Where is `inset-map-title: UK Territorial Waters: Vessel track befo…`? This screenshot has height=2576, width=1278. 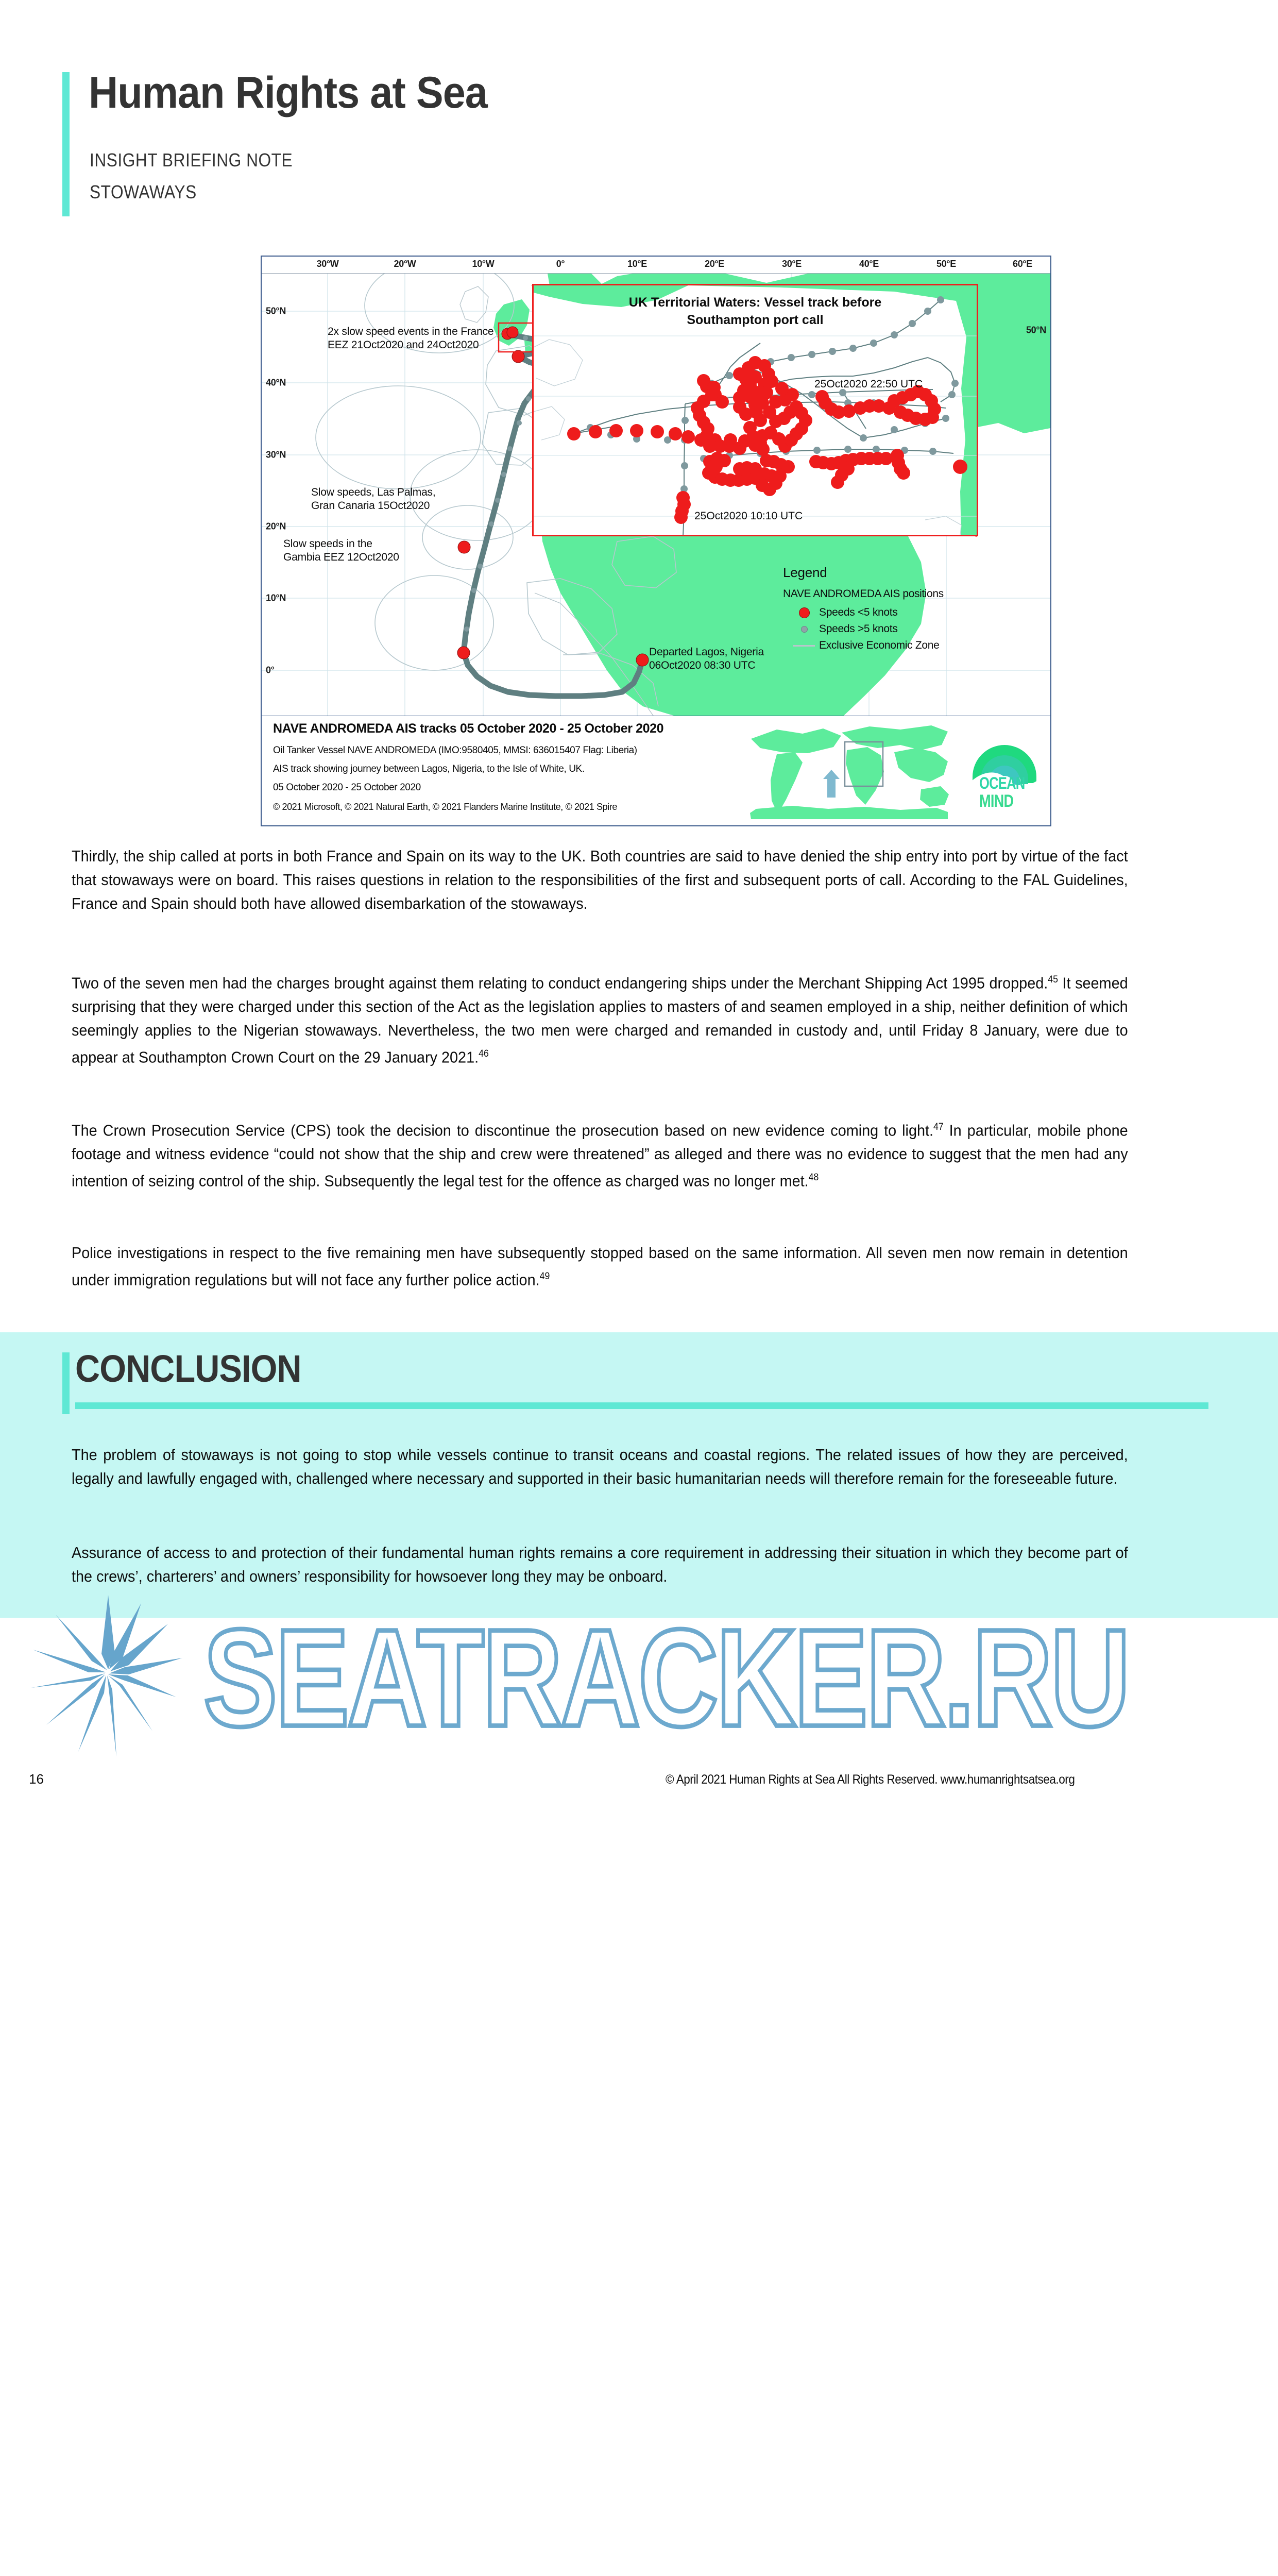 inset-map-title: UK Territorial Waters: Vessel track befo… is located at coordinates (755, 311).